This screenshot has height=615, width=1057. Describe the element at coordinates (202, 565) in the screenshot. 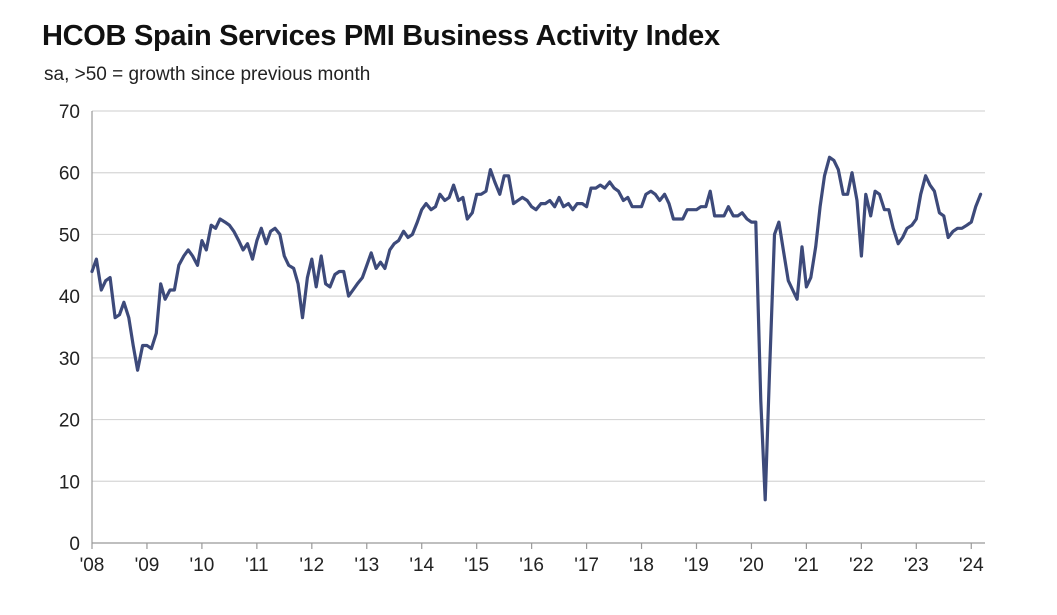

I see `x-tick-label: '10` at that location.